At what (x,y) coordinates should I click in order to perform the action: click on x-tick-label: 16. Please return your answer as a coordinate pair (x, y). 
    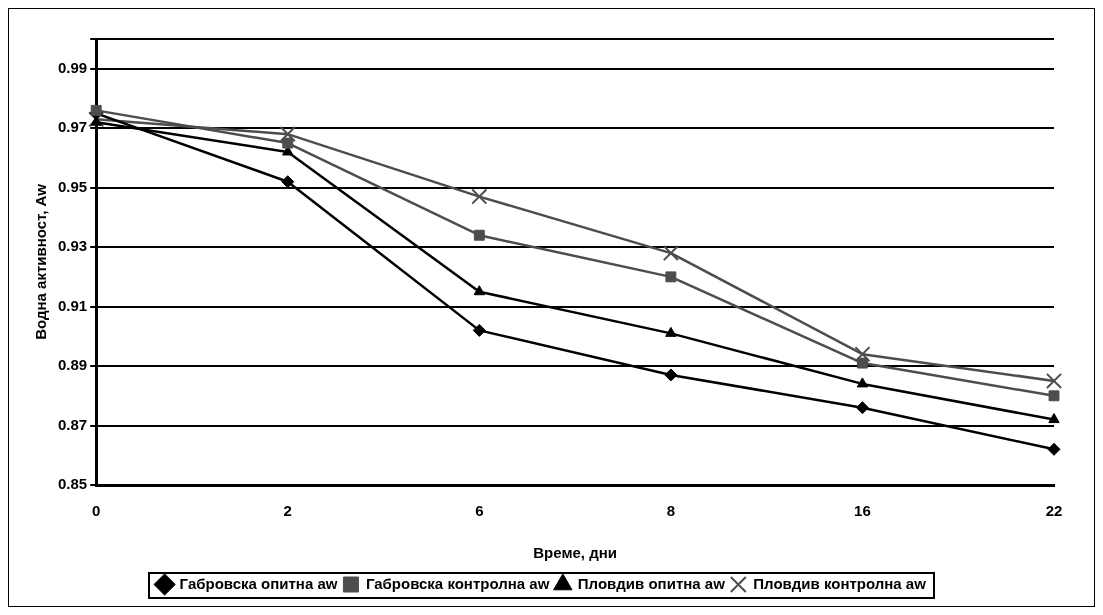
    Looking at the image, I should click on (862, 511).